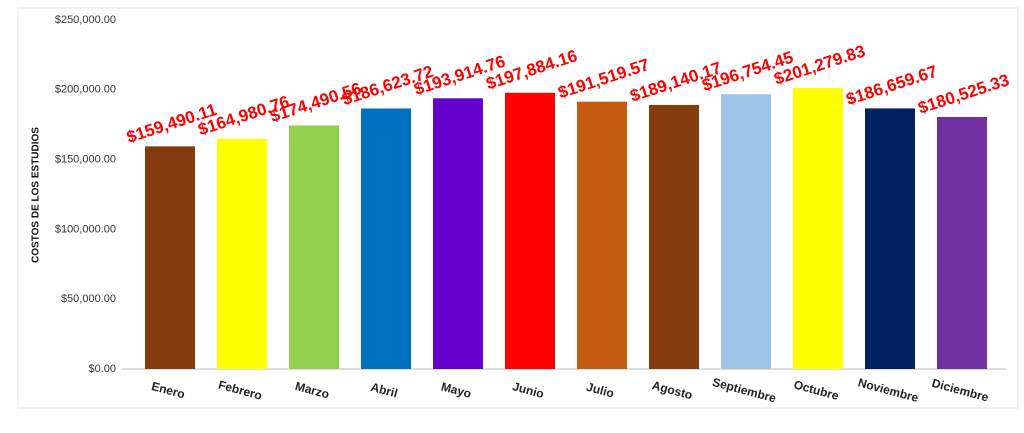 The width and height of the screenshot is (1024, 433). I want to click on x-tick-label: Agosto, so click(672, 390).